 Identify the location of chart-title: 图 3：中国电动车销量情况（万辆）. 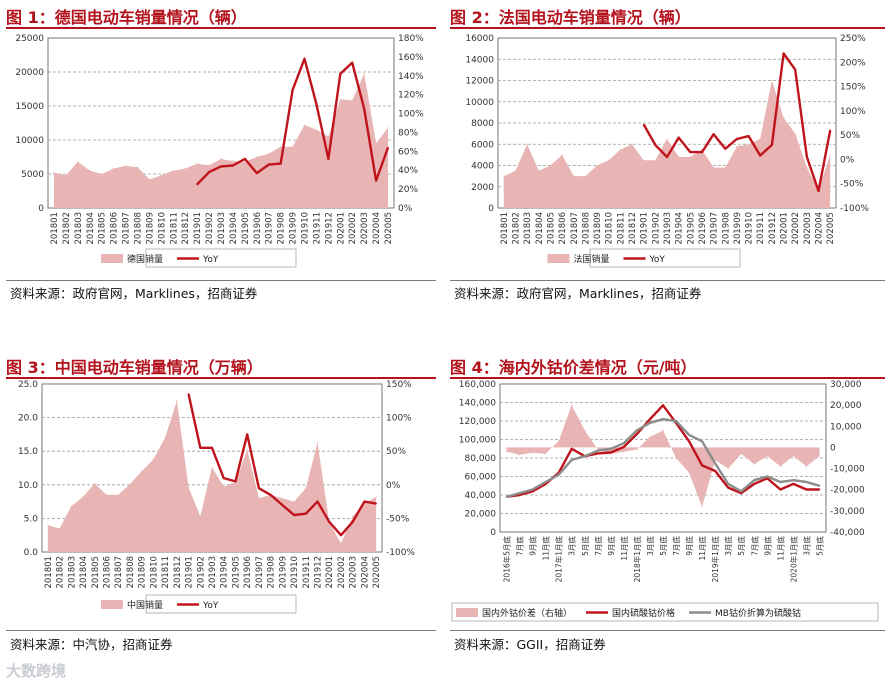
(134, 367).